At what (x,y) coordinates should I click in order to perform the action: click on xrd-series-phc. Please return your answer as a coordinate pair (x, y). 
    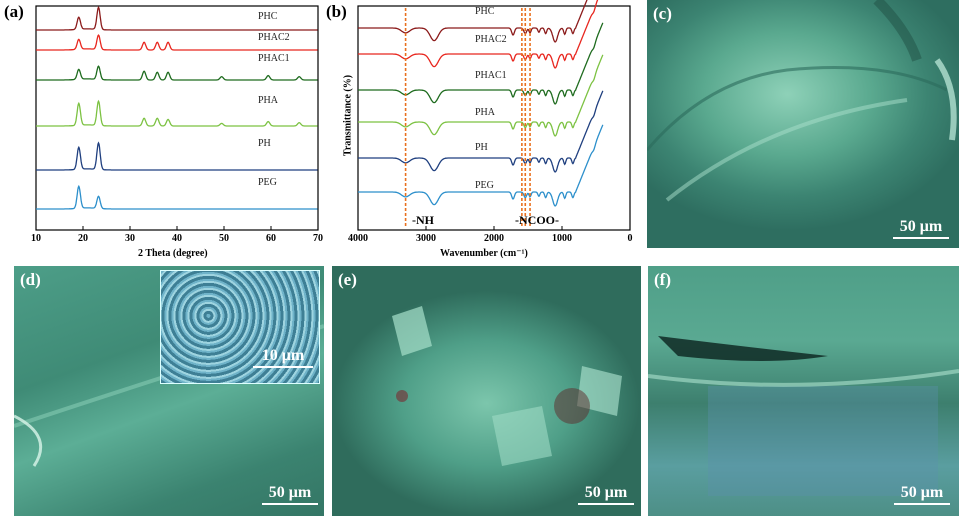
    Looking at the image, I should click on (177, 18).